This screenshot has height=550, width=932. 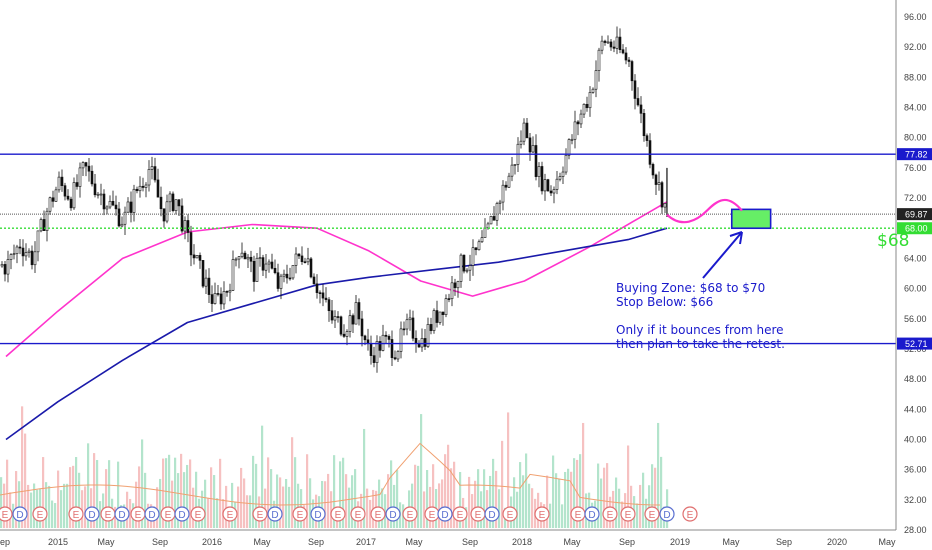 What do you see at coordinates (722, 255) in the screenshot?
I see `annotation-arrow` at bounding box center [722, 255].